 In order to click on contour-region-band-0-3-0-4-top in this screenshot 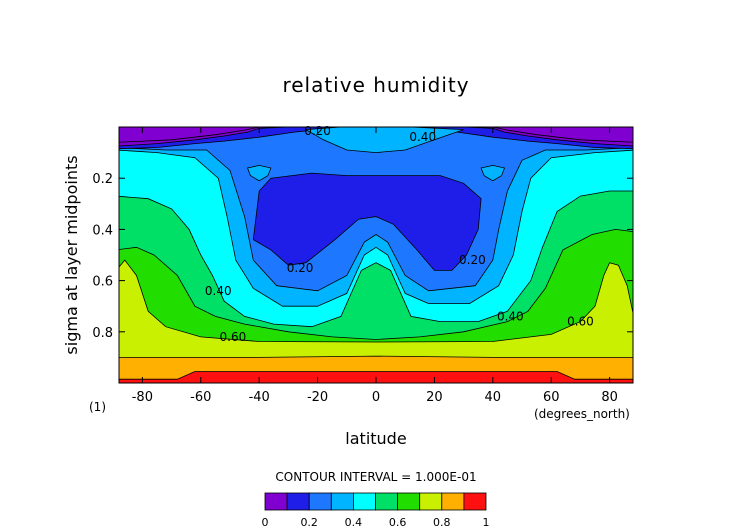, I will do `click(384, 140)`.